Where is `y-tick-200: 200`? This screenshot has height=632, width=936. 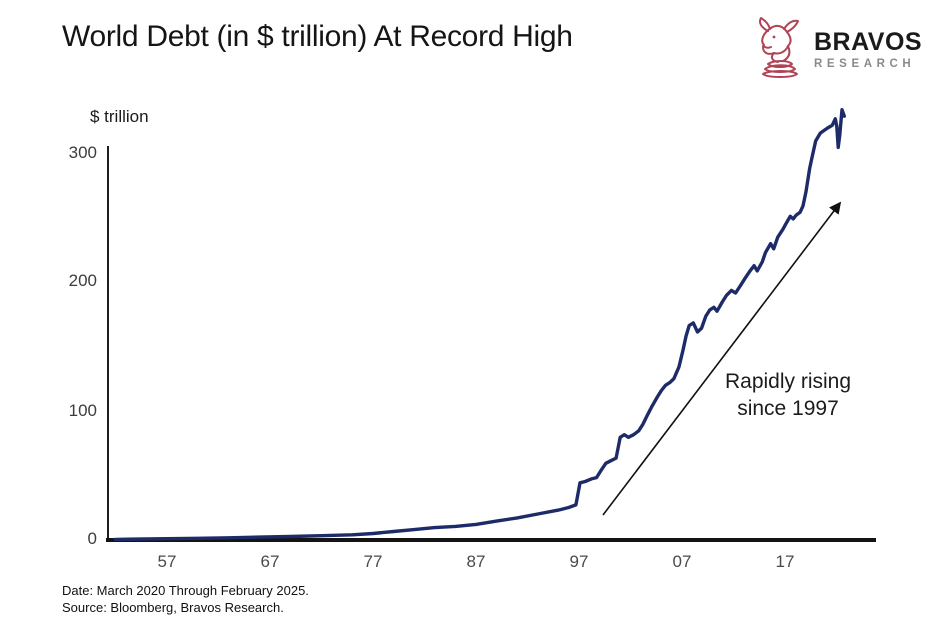 y-tick-200: 200 is located at coordinates (82, 280).